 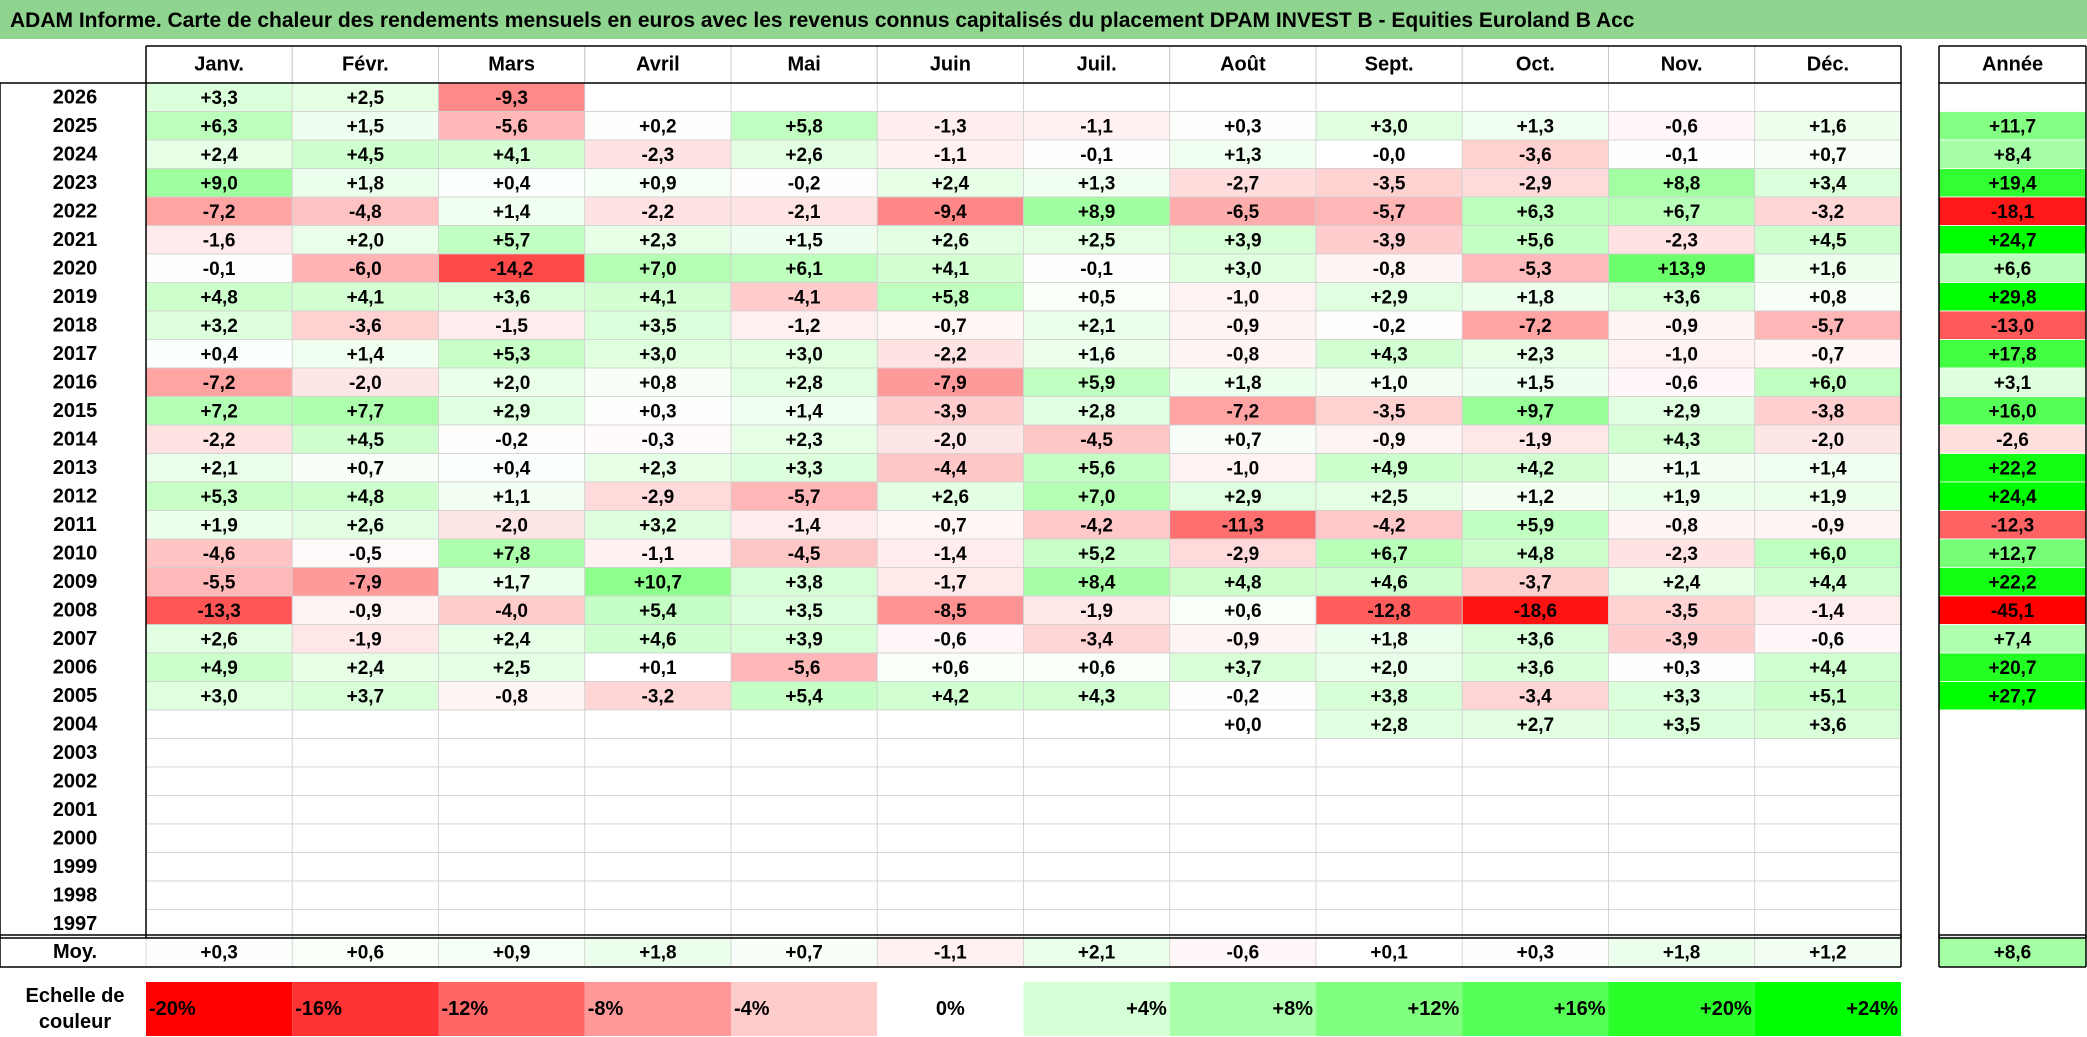 What do you see at coordinates (1243, 639) in the screenshot?
I see `heatmap-cell-label: -0,9` at bounding box center [1243, 639].